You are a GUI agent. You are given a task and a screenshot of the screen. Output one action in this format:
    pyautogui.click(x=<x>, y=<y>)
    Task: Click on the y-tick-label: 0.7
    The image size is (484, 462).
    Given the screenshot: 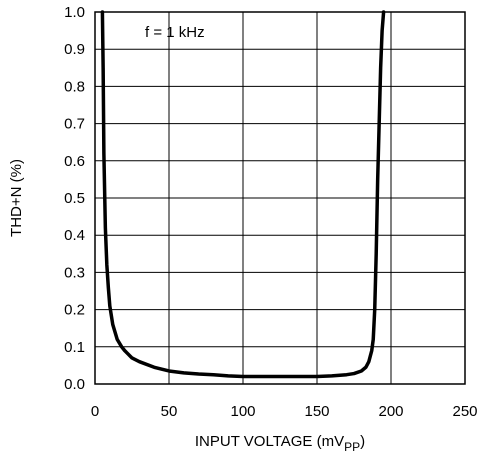 What is the action you would take?
    pyautogui.click(x=74, y=124)
    